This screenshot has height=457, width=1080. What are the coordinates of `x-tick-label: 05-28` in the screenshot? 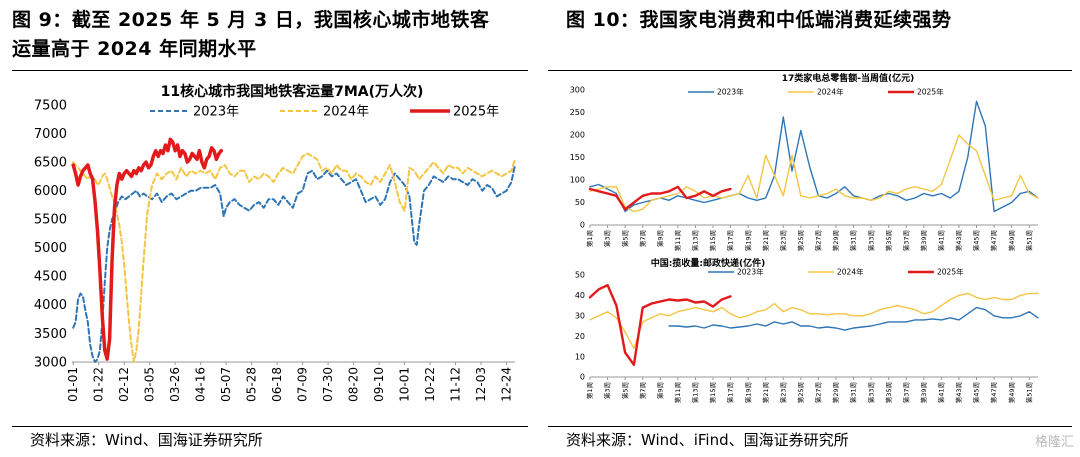 It's located at (252, 384).